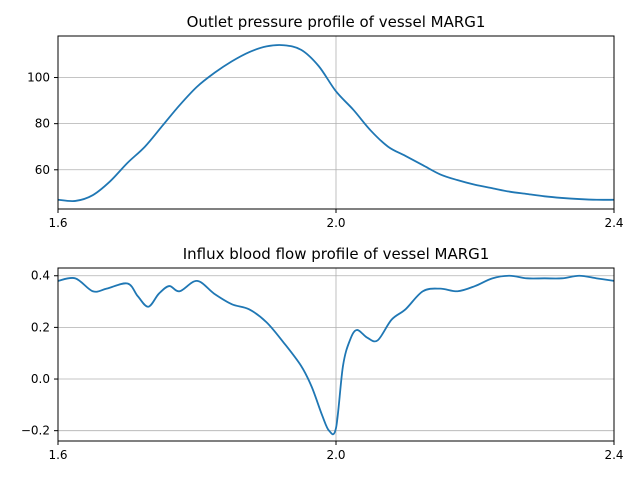 This screenshot has width=640, height=480. I want to click on flow-x-tick-label: 2.0, so click(335, 455).